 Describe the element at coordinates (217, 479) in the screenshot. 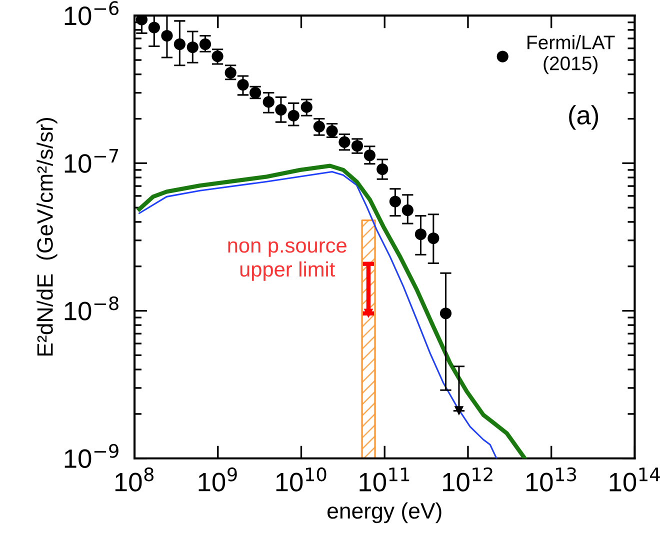

I see `x-tick-label: 10$^{9}$` at that location.